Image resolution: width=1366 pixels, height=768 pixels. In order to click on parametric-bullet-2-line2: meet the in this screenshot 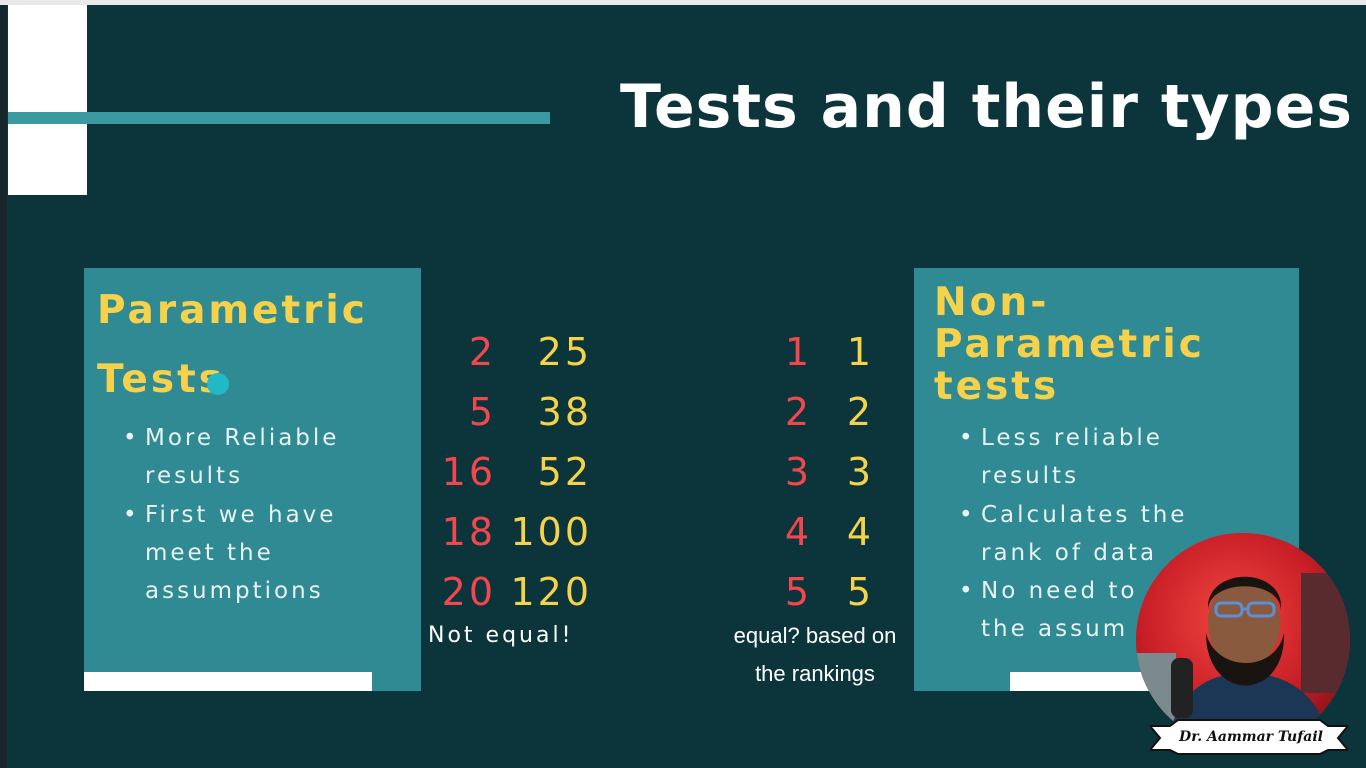, I will do `click(209, 553)`.